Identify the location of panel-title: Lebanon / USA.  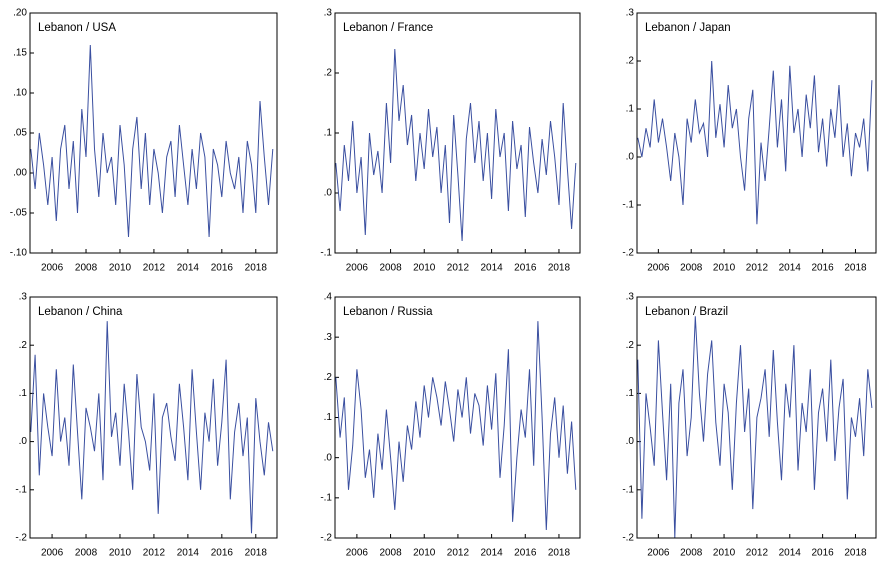
(77, 28).